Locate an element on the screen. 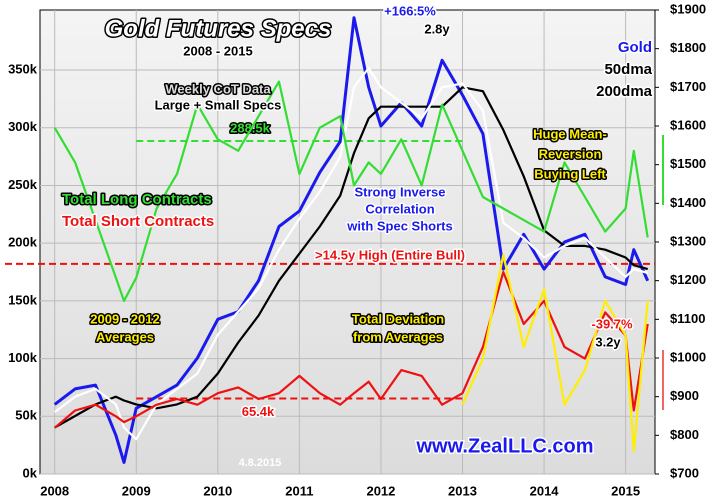 This screenshot has height=504, width=720. annotation: with Spec Shorts is located at coordinates (399, 225).